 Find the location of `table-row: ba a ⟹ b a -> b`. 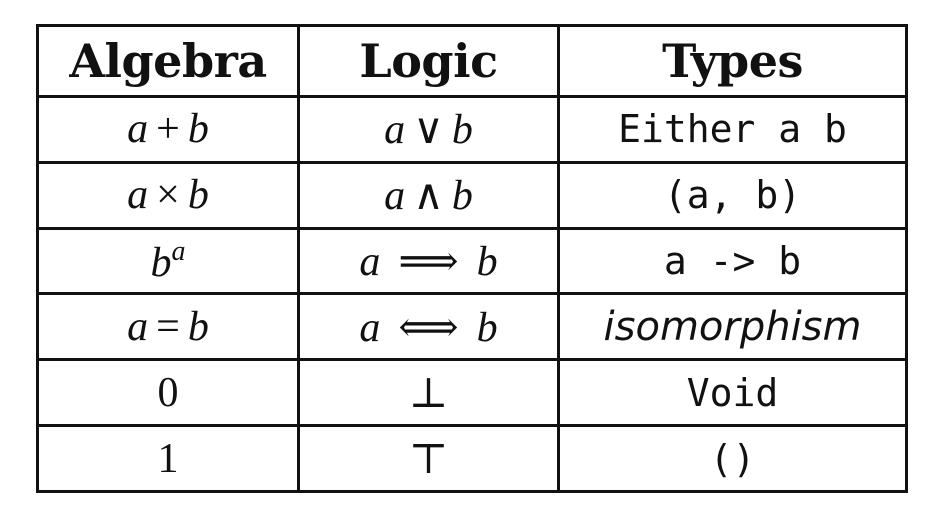

table-row: ba a ⟹ b a -> b is located at coordinates (472, 261).